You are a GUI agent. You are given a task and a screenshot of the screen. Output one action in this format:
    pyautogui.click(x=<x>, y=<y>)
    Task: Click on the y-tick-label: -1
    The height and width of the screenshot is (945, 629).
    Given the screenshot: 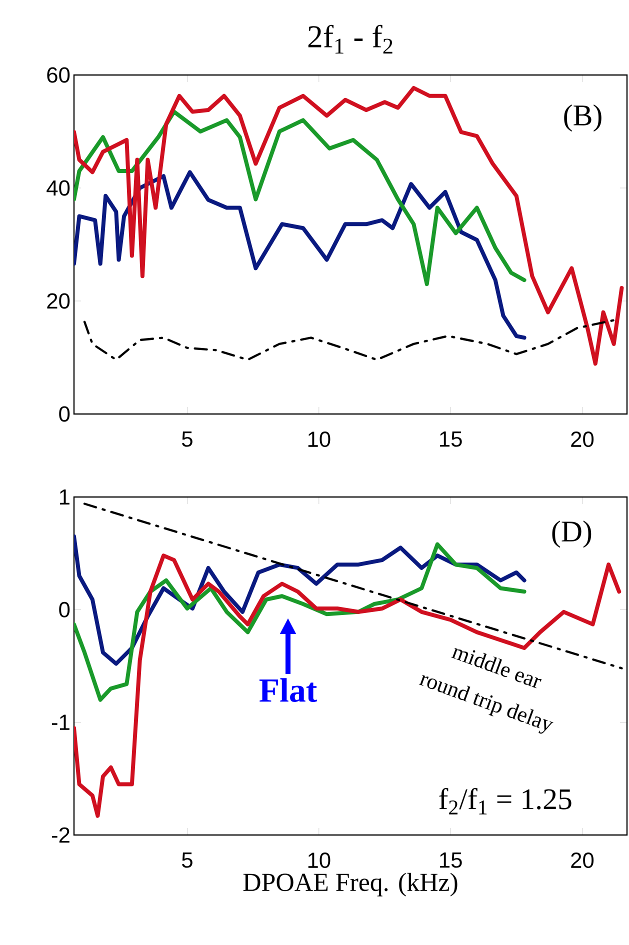 What is the action you would take?
    pyautogui.click(x=61, y=722)
    